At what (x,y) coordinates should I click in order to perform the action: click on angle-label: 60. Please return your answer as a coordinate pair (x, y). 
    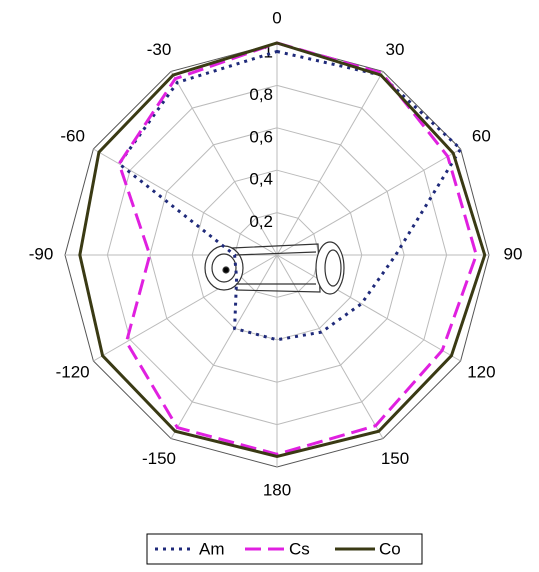
    Looking at the image, I should click on (481, 135).